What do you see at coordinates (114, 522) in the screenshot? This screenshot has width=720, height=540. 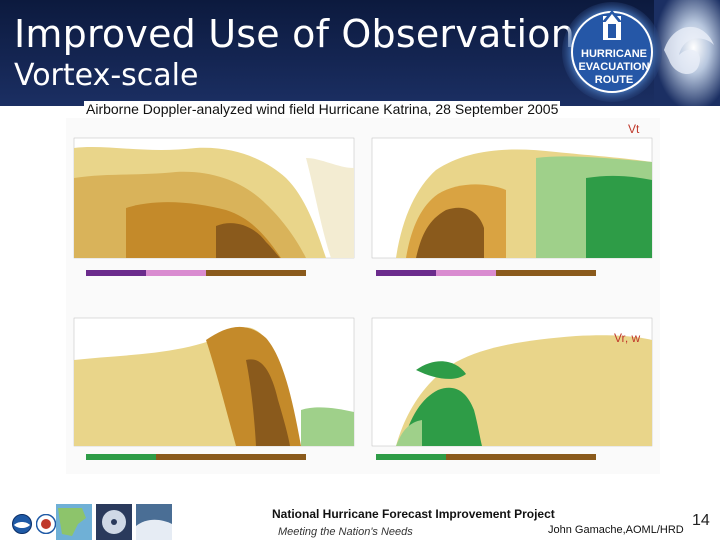 I see `storm-thumbnail-icon` at bounding box center [114, 522].